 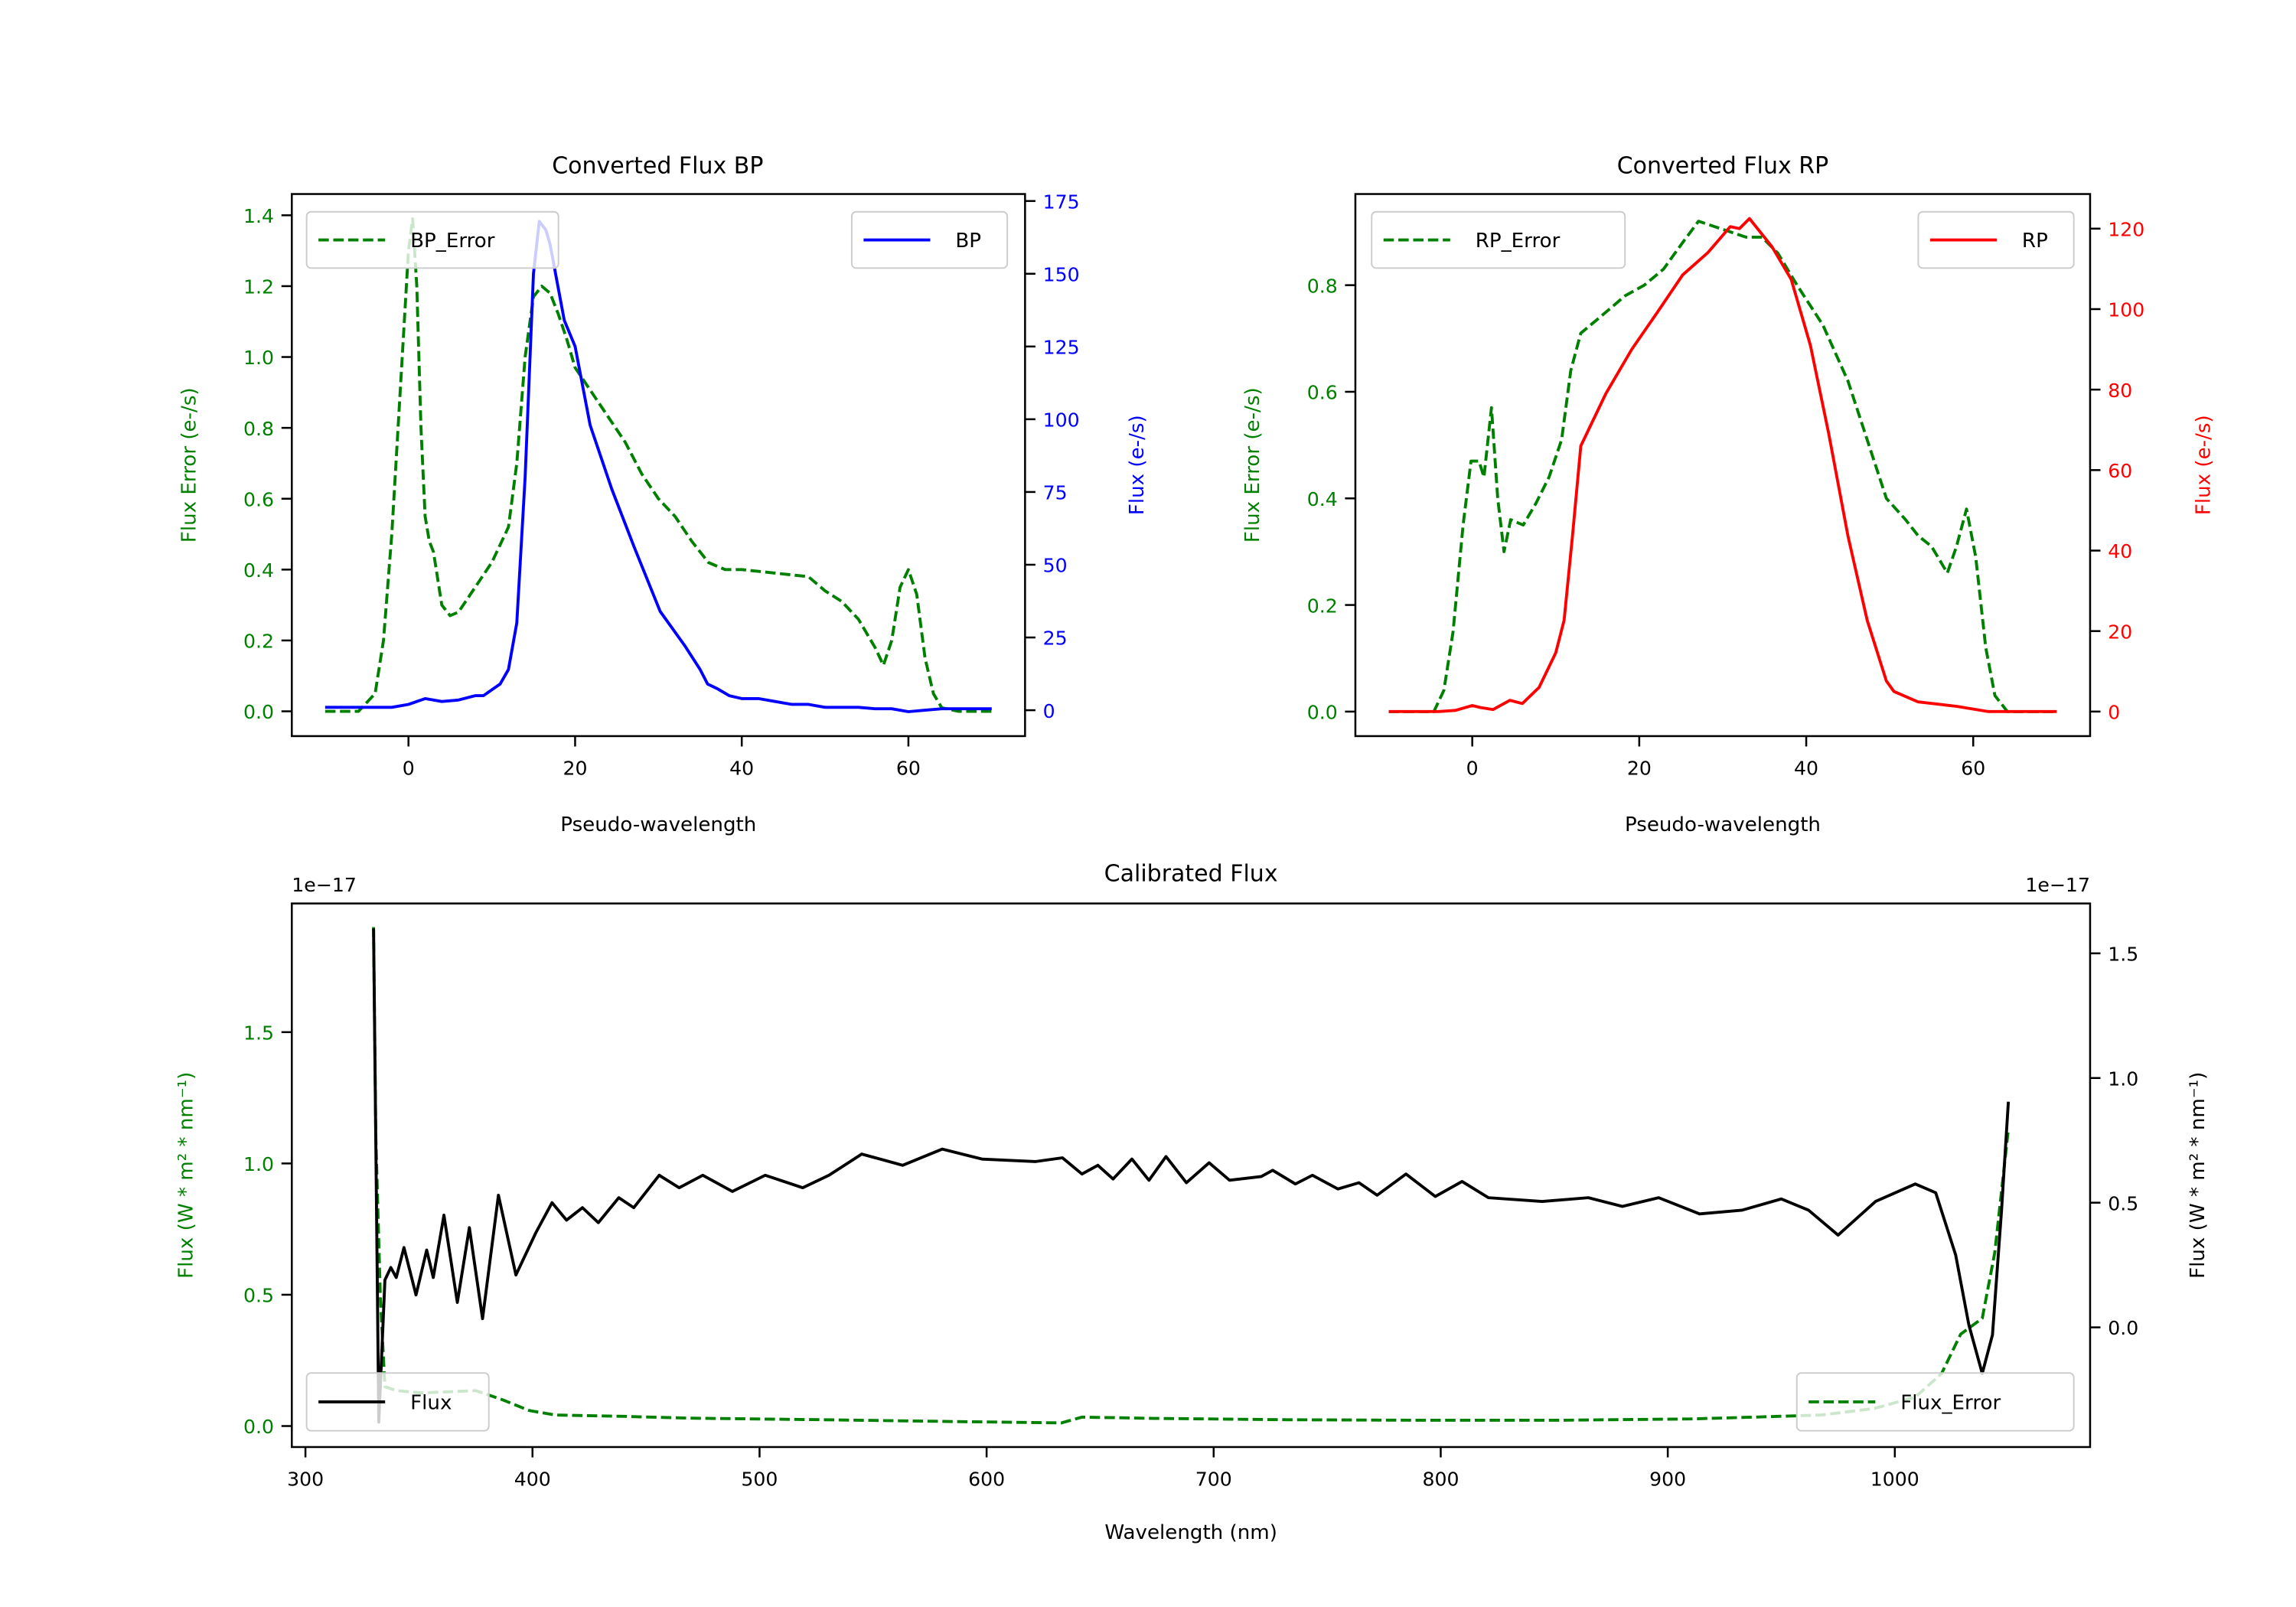 I want to click on legend-bp: BP, so click(x=929, y=239).